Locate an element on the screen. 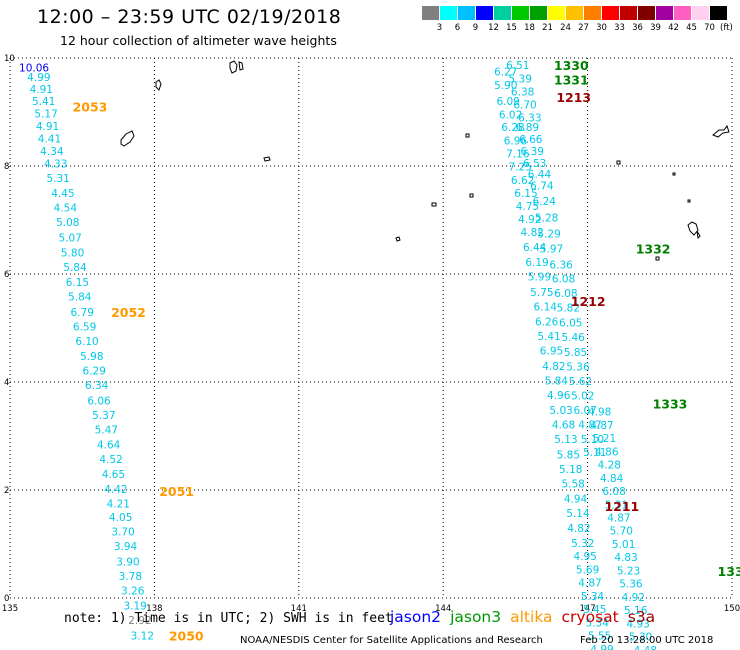 Image resolution: width=740 pixels, height=650 pixels. wave-height-value: 5.70 is located at coordinates (621, 532).